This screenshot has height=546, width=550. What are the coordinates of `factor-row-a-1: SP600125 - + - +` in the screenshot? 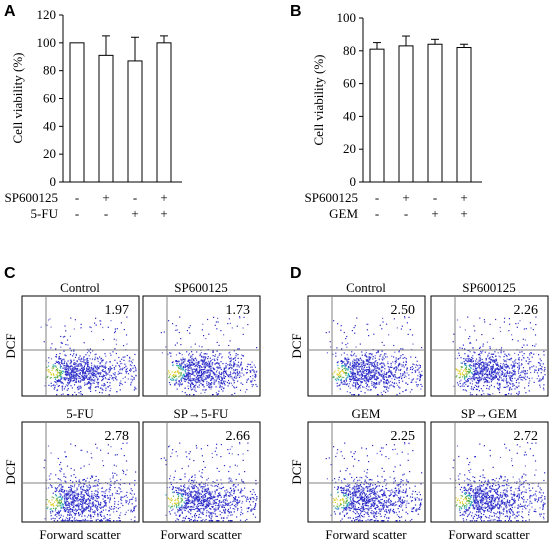 It's located at (86, 197).